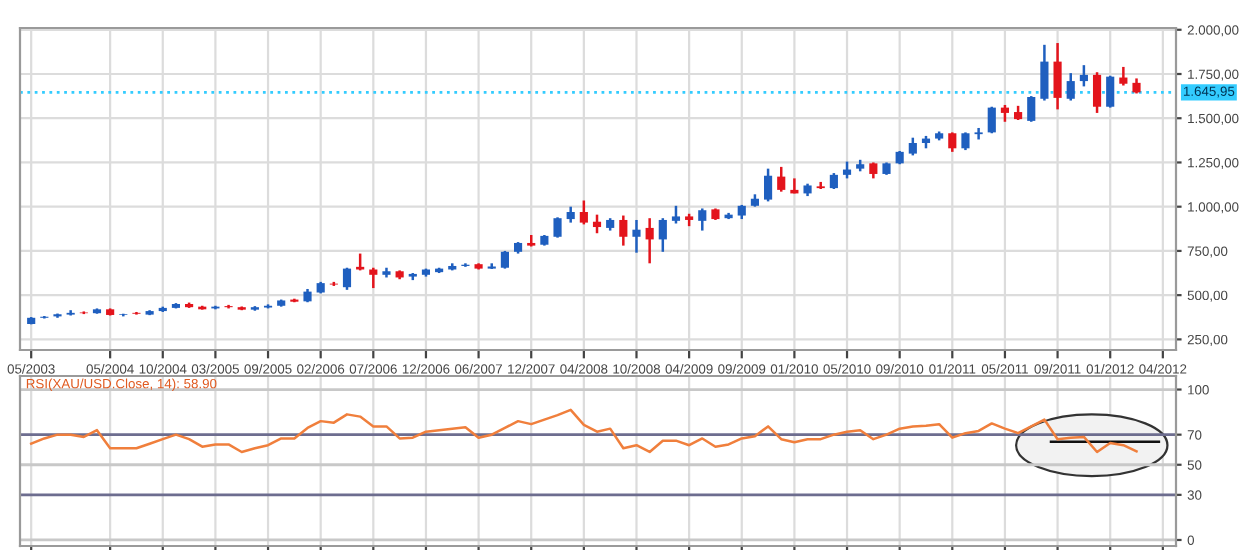 The width and height of the screenshot is (1250, 550). What do you see at coordinates (583, 431) in the screenshot?
I see `line-series` at bounding box center [583, 431].